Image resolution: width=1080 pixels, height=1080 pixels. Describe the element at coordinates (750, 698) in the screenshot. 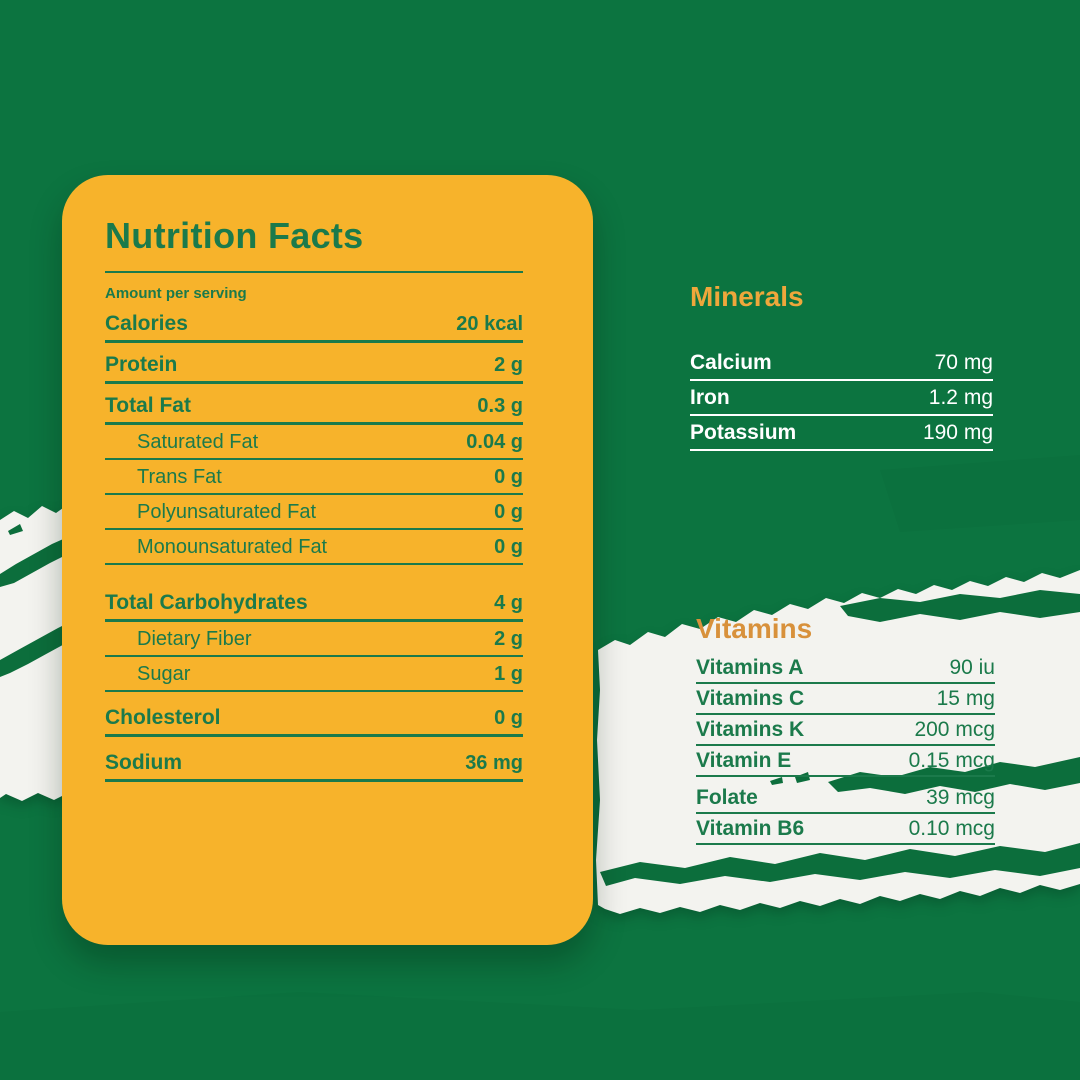

I see `vitamin-label: Vitamins C` at that location.